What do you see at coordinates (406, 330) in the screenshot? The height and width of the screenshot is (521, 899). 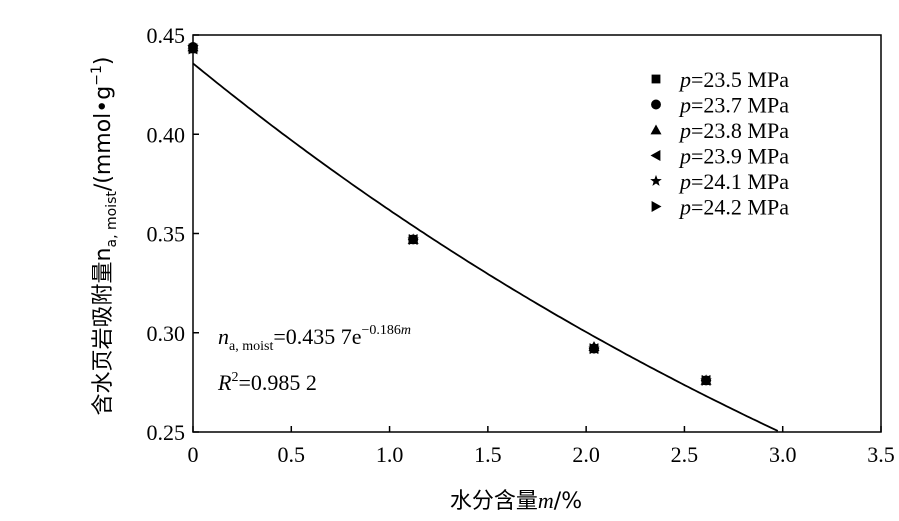 I see `fit-equation-exp-var: m` at bounding box center [406, 330].